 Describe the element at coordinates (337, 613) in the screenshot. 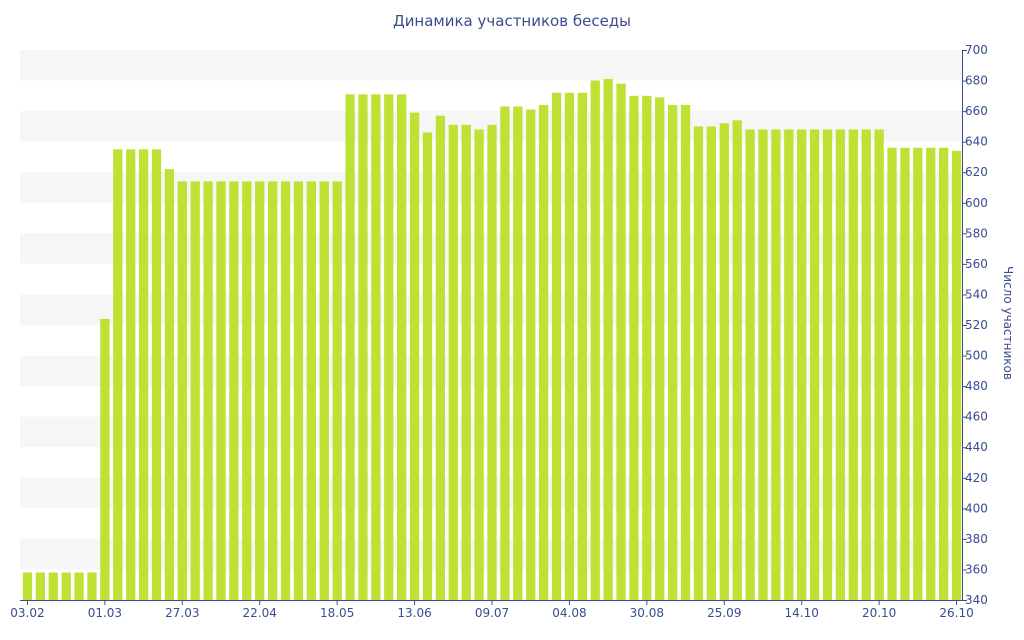

I see `x-tick-label: 18.05` at that location.